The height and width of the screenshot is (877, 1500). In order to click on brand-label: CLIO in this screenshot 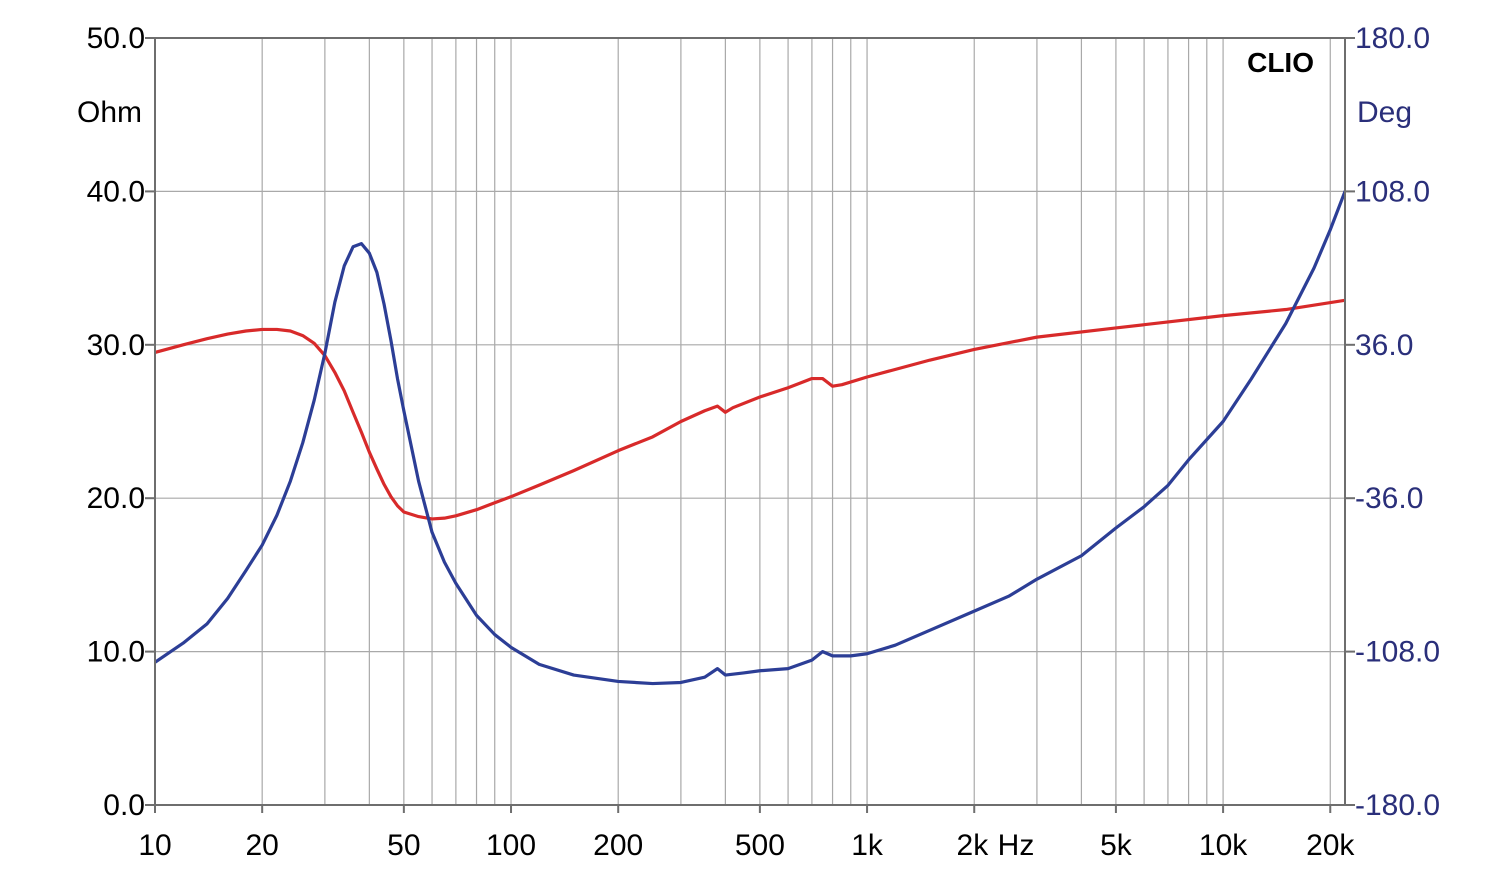, I will do `click(1280, 62)`.